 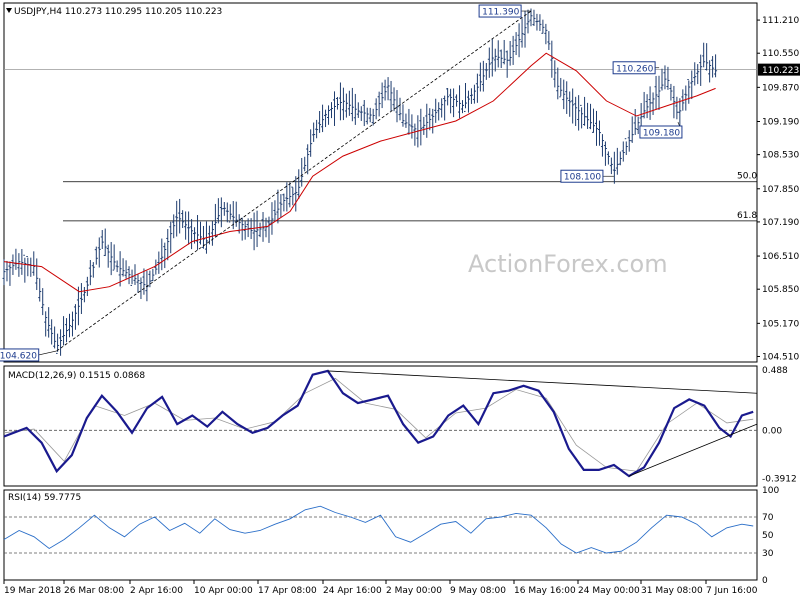 What do you see at coordinates (287, 591) in the screenshot?
I see `x-tick-label: 17 Apr 08:00` at bounding box center [287, 591].